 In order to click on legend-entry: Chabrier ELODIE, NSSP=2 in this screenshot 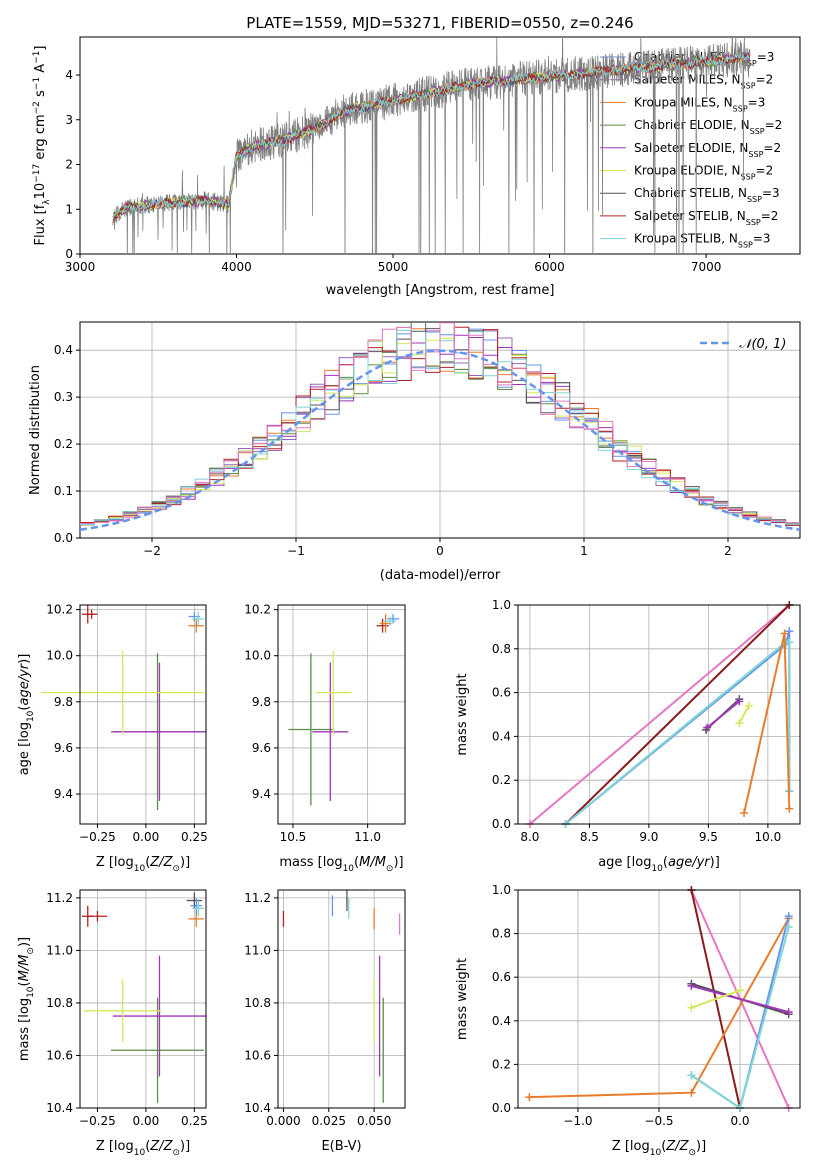, I will do `click(708, 127)`.